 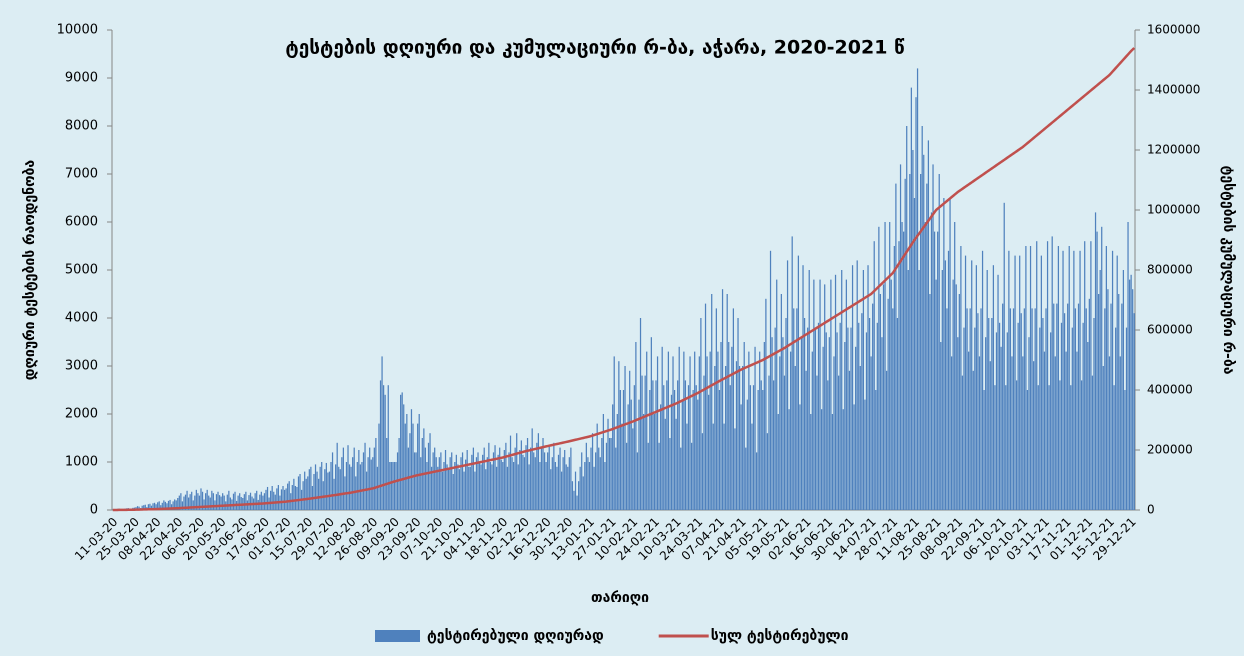 I want to click on legend-label: ტესტირებული დღიურად, so click(x=515, y=636).